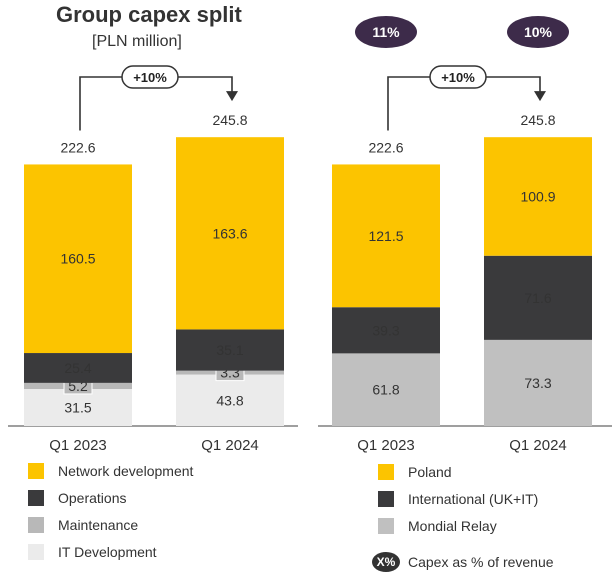  What do you see at coordinates (92, 498) in the screenshot?
I see `legend-label: Operations` at bounding box center [92, 498].